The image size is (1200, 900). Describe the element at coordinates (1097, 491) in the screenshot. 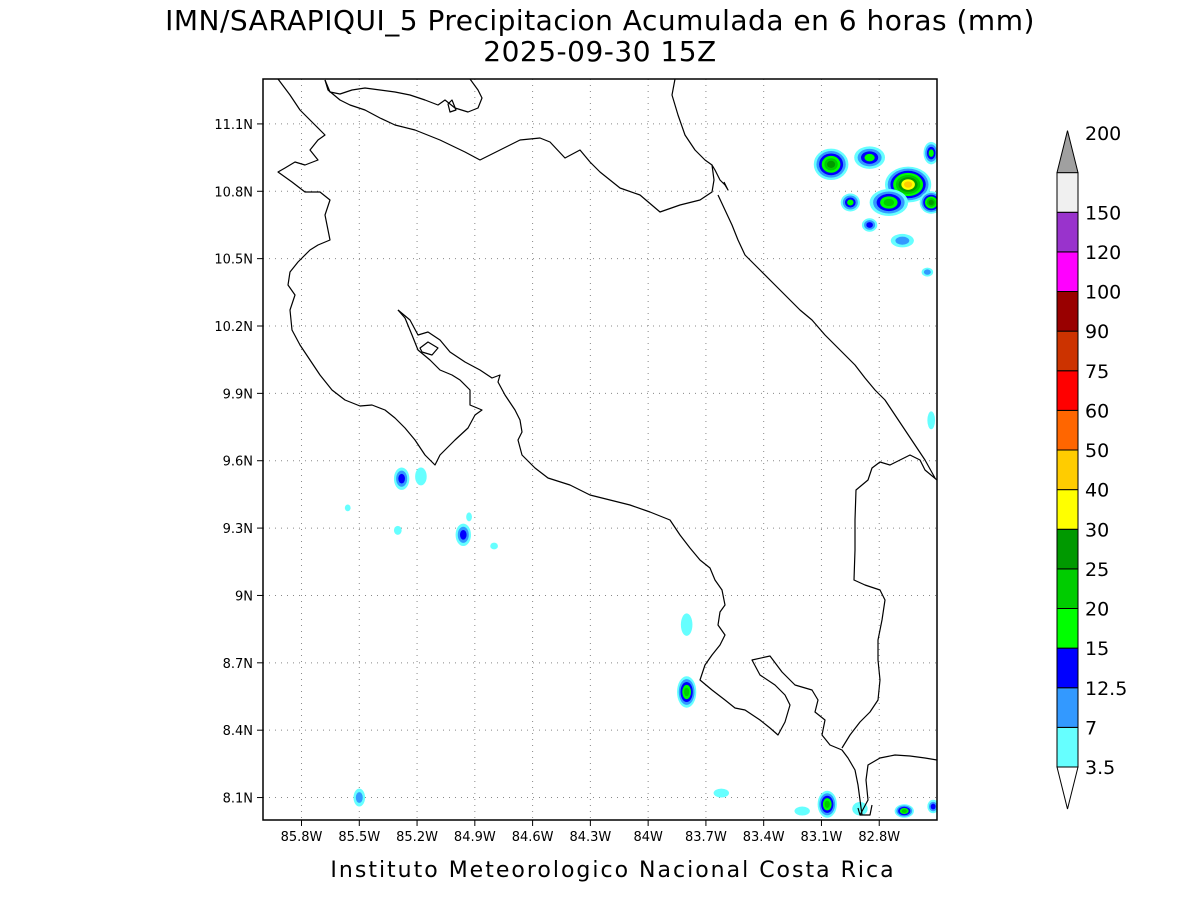

I see `colorbar-label: 40` at that location.